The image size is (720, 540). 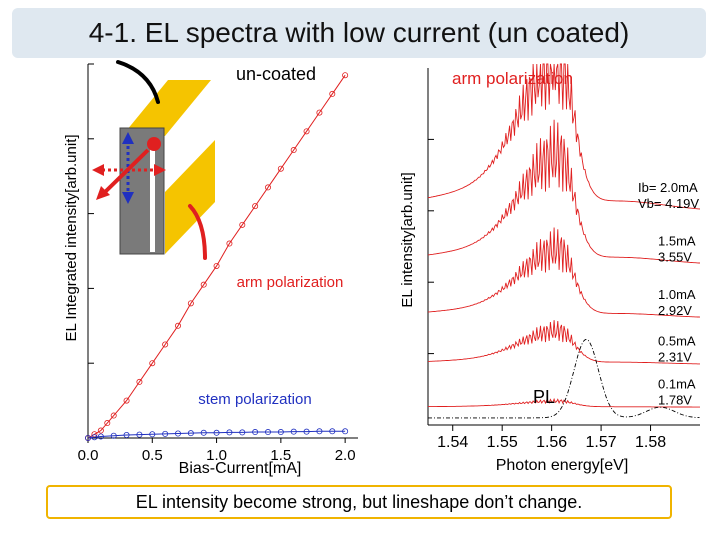 What do you see at coordinates (502, 442) in the screenshot?
I see `right-x-tick-label: 1.55` at bounding box center [502, 442].